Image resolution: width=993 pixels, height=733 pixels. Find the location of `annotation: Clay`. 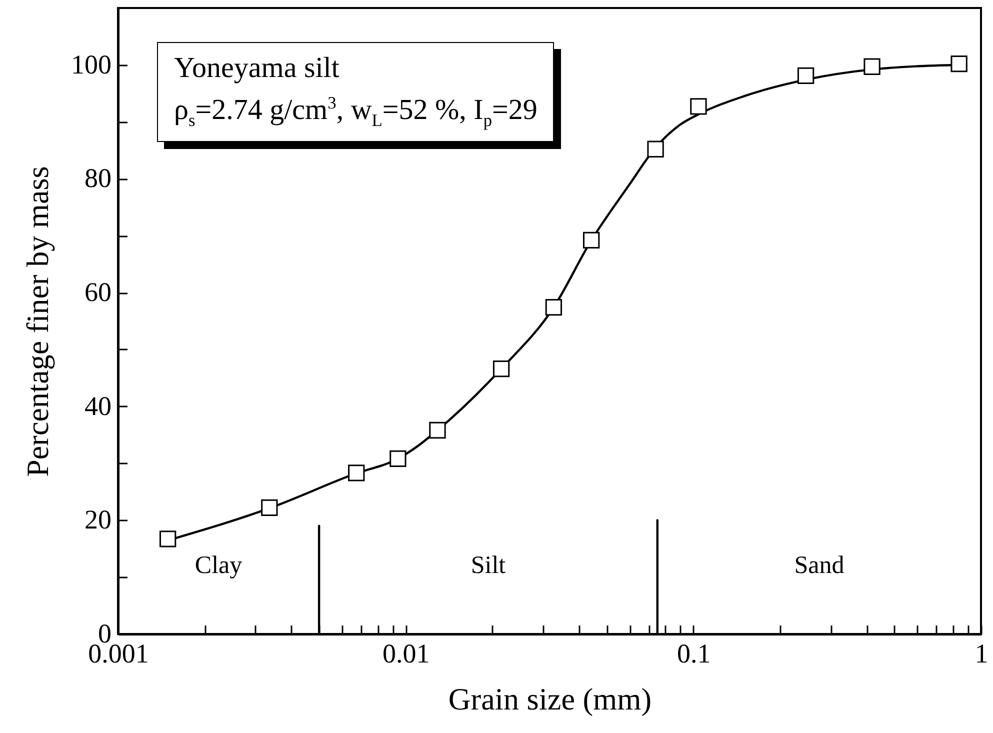

annotation: Clay is located at coordinates (218, 566).